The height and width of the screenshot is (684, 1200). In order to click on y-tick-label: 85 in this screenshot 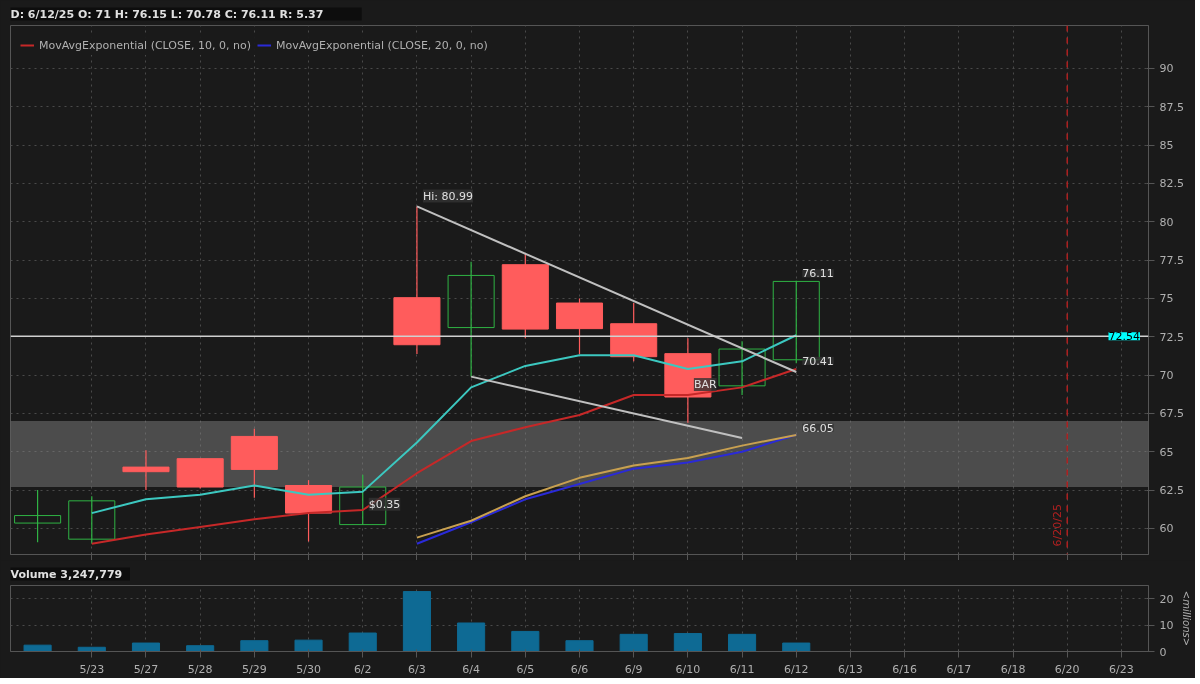, I will do `click(1166, 146)`.